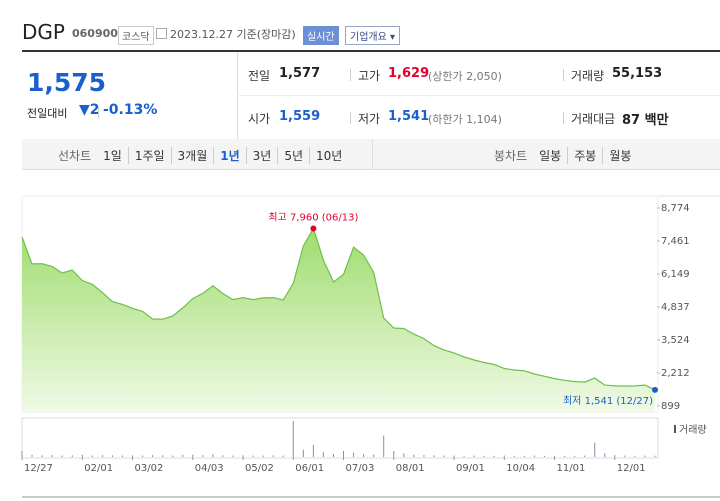 This screenshot has height=501, width=720. What do you see at coordinates (328, 155) in the screenshot?
I see `period-tab: 10년` at bounding box center [328, 155].